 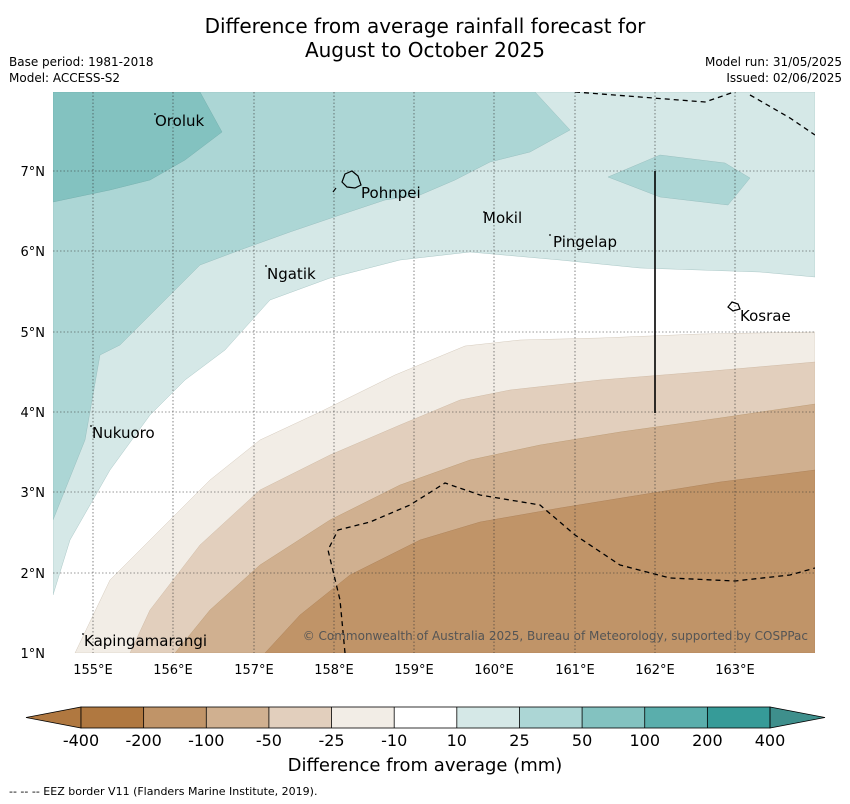 I want to click on lat-label: 4°N, so click(x=33, y=413).